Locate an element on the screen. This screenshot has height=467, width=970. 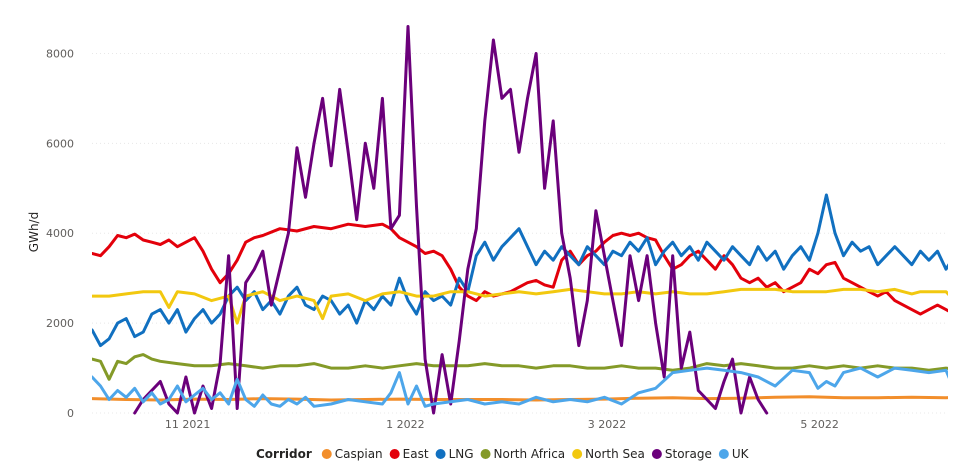
series-line-north-africa is located at coordinates (520, 367).